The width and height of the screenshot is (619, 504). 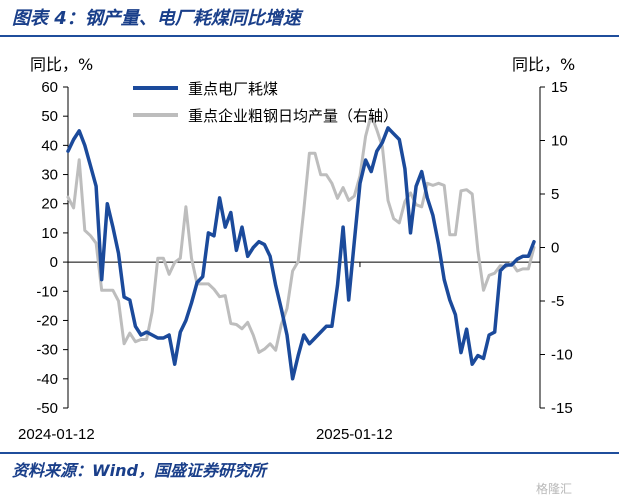 I want to click on right-axis-ticks: 15 10 5 0 -5 -10 -15, so click(x=556, y=248).